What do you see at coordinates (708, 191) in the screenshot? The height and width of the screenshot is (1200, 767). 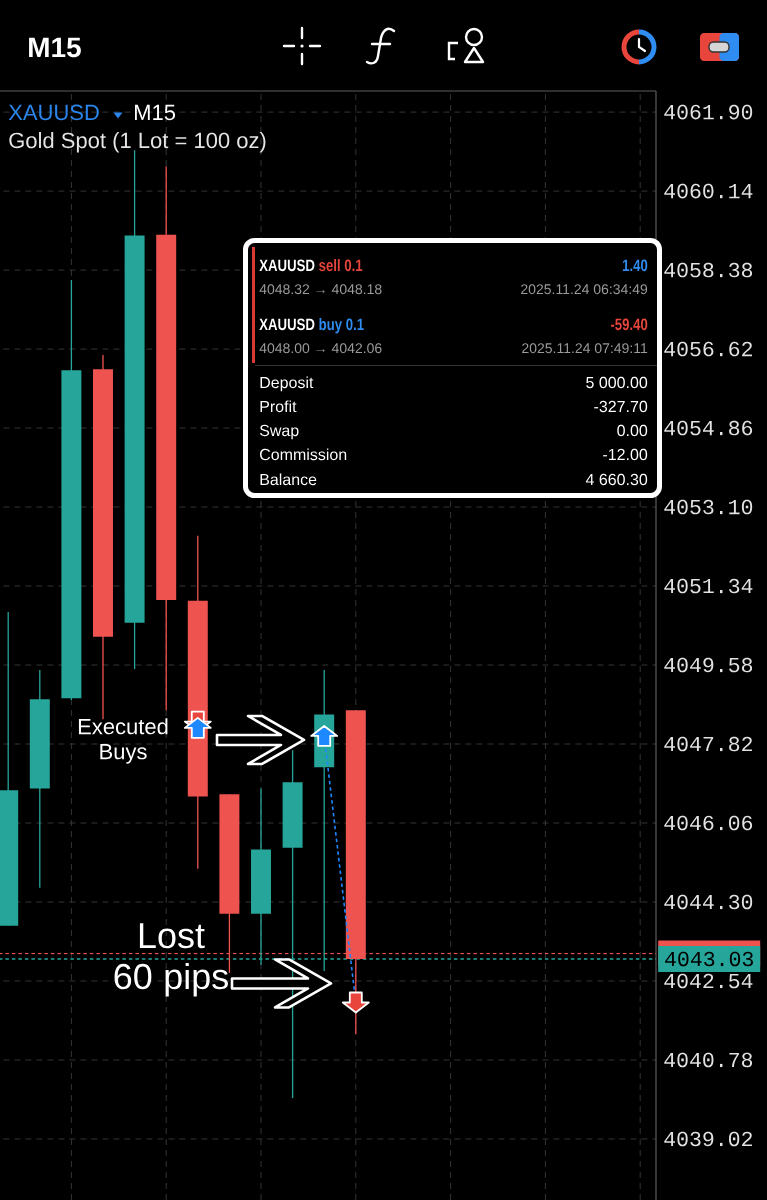 I see `y-tick-label: 4060.14` at bounding box center [708, 191].